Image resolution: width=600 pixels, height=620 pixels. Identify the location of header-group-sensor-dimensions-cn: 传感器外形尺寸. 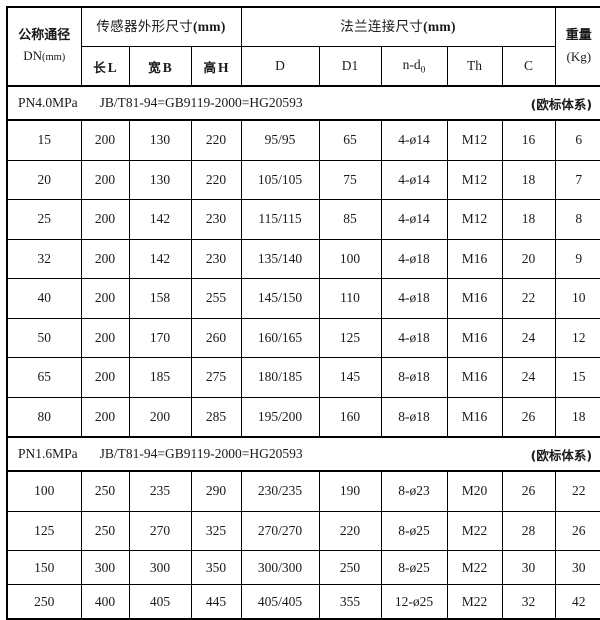
(144, 26).